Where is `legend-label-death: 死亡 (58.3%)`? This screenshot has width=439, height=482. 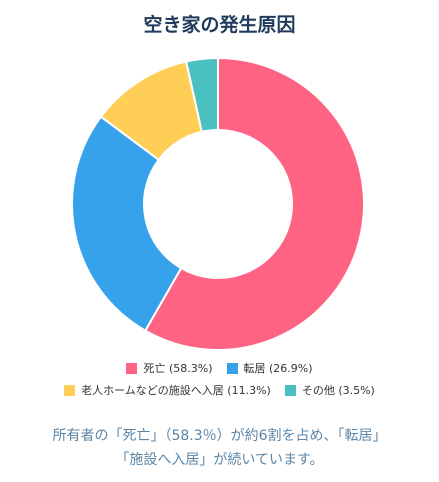 legend-label-death: 死亡 (58.3%) is located at coordinates (178, 368).